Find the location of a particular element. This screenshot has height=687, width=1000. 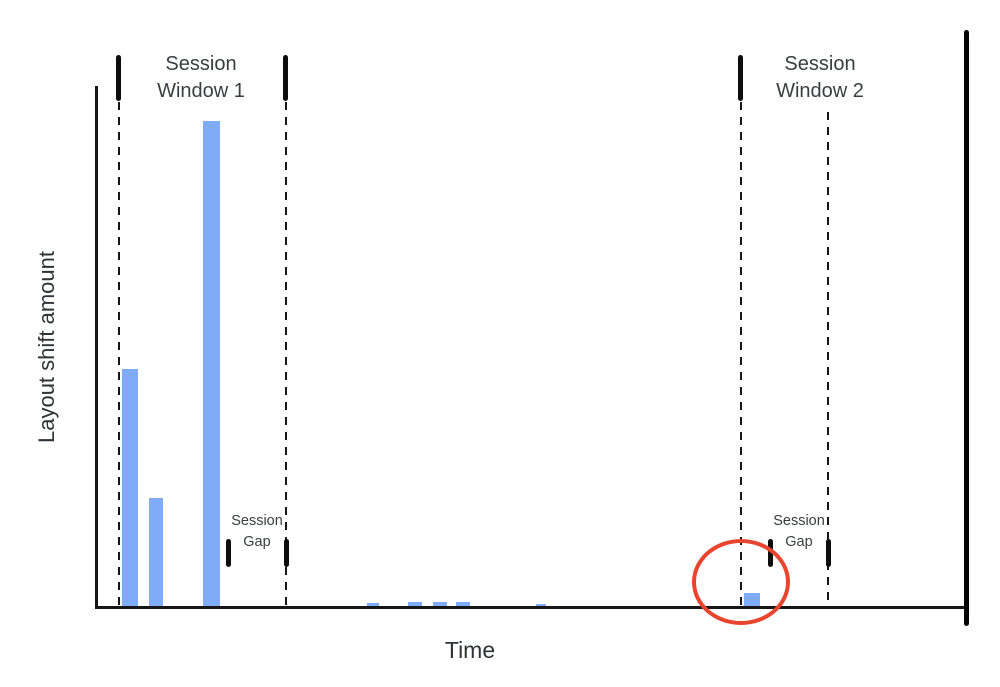

y-axis-label: Layout shift amount is located at coordinates (46, 347).